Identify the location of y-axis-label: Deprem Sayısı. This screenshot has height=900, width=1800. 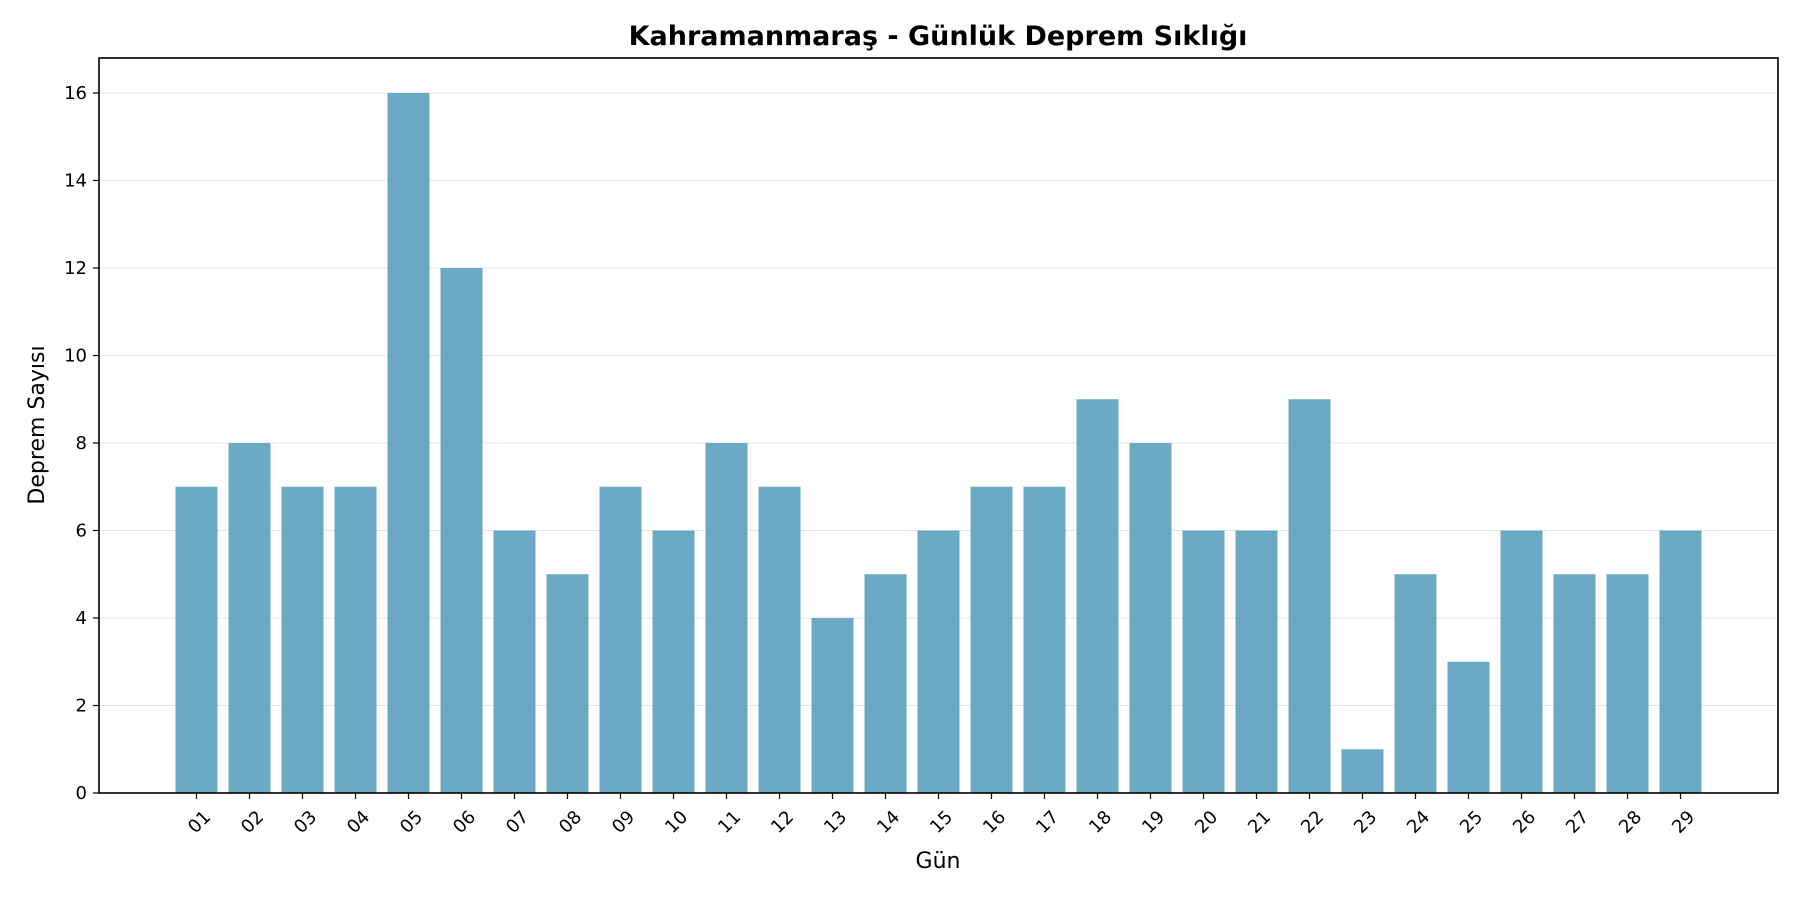
(37, 424).